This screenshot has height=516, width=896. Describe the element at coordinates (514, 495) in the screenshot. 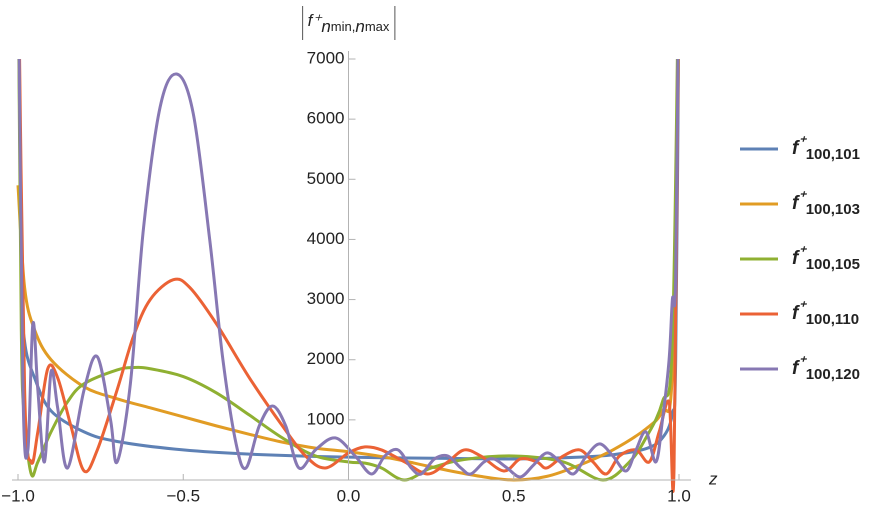

I see `x-tick-label: 0.5` at that location.